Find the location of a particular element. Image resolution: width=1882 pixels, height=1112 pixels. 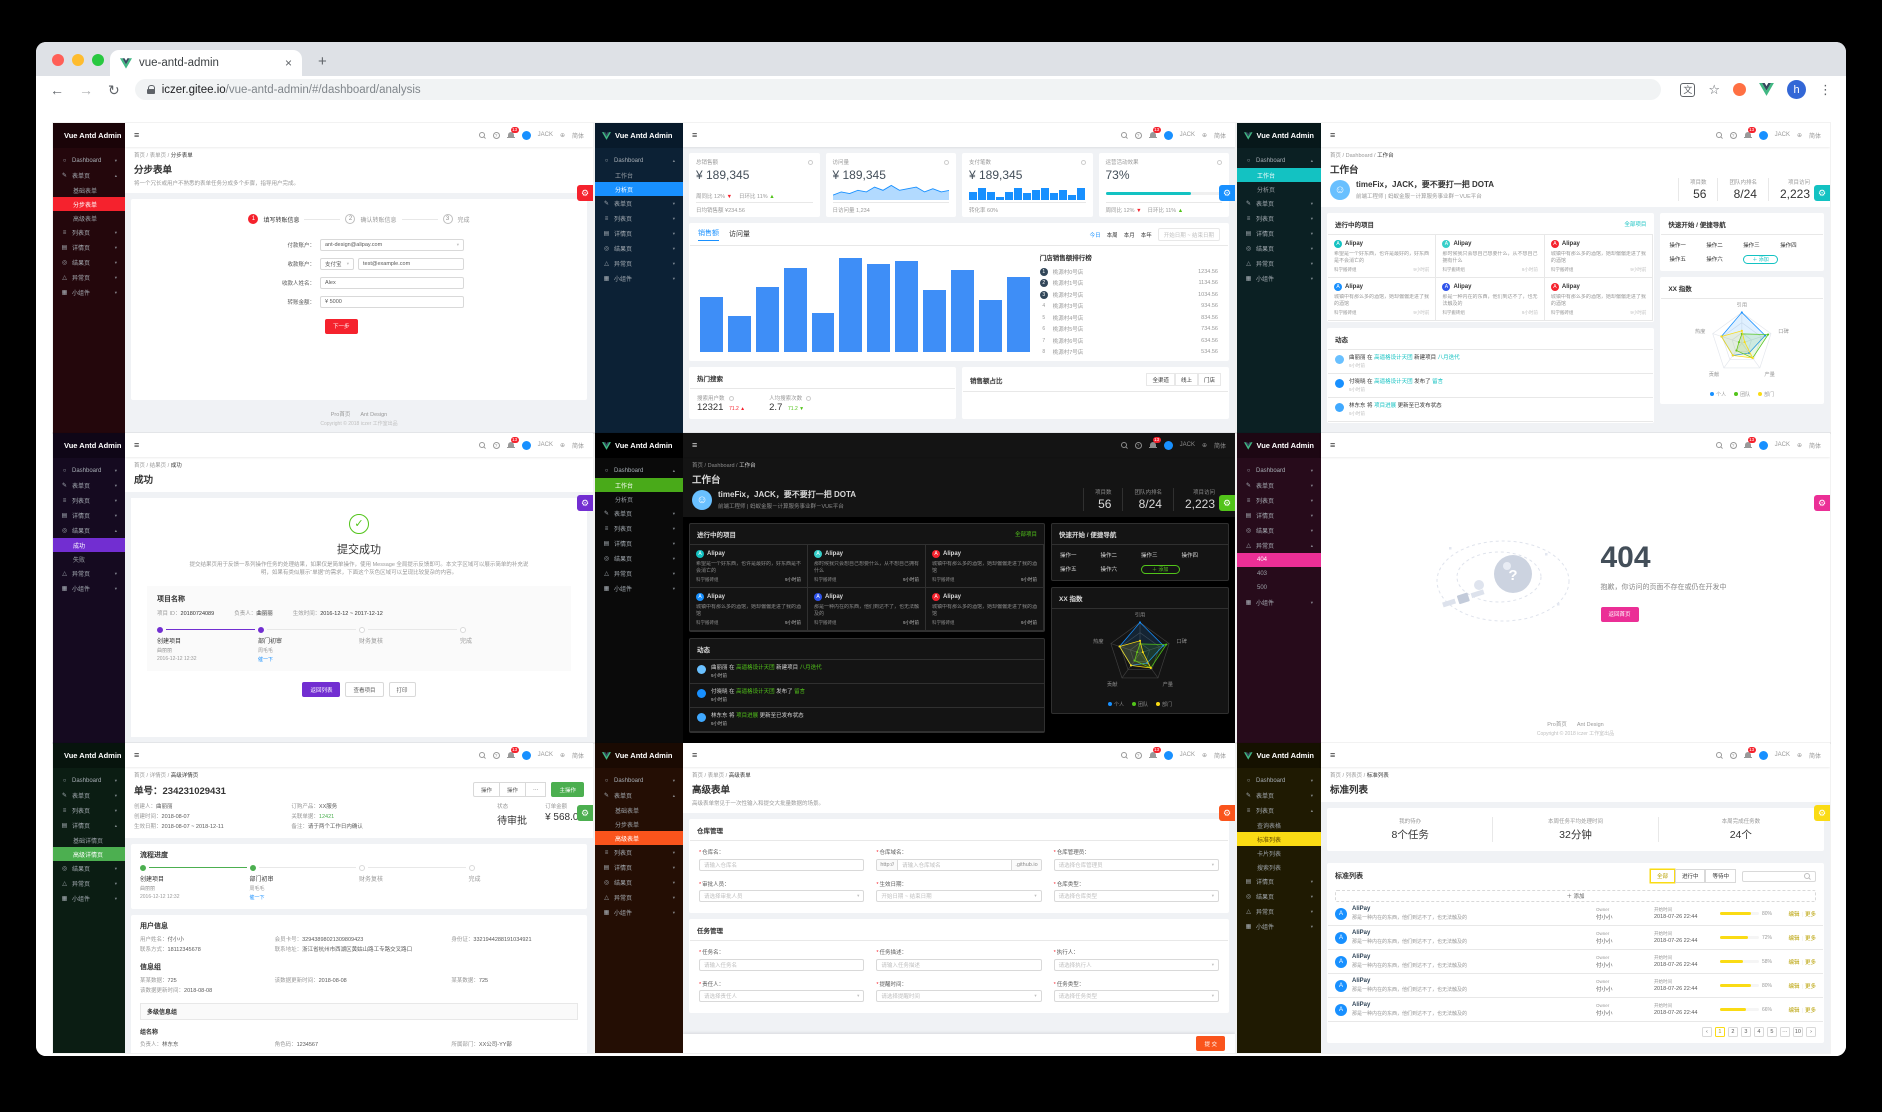

page-3: 3 is located at coordinates (1745, 1032).